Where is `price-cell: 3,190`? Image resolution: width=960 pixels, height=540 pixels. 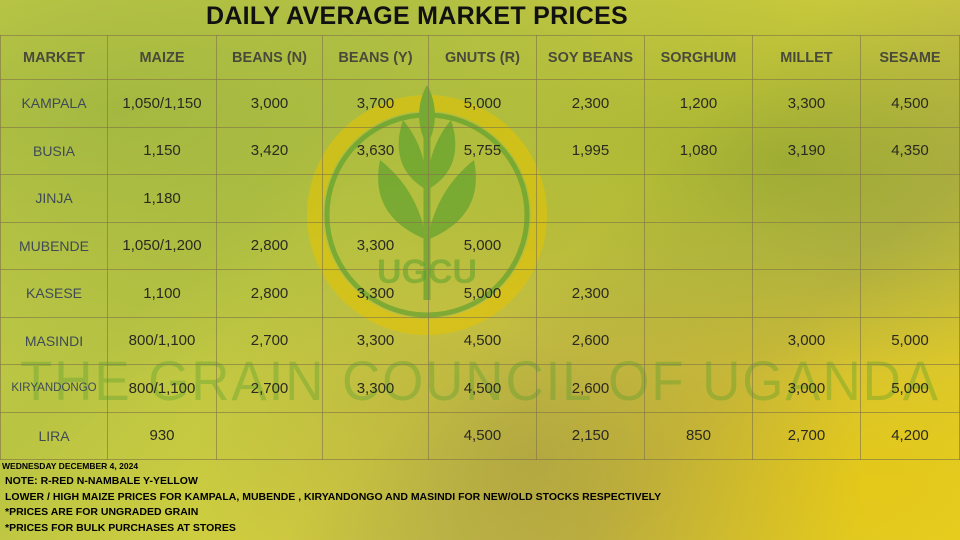 price-cell: 3,190 is located at coordinates (806, 150).